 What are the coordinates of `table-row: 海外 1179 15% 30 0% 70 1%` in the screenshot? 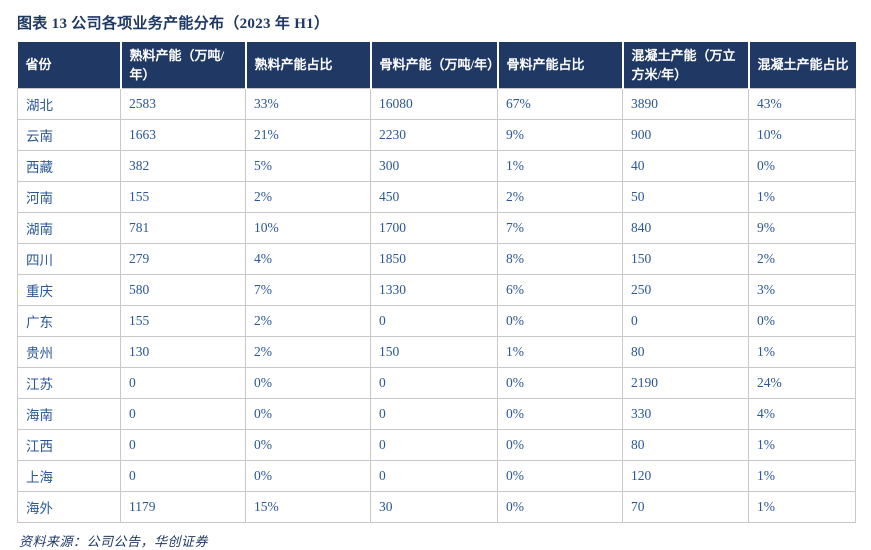 It's located at (436, 507).